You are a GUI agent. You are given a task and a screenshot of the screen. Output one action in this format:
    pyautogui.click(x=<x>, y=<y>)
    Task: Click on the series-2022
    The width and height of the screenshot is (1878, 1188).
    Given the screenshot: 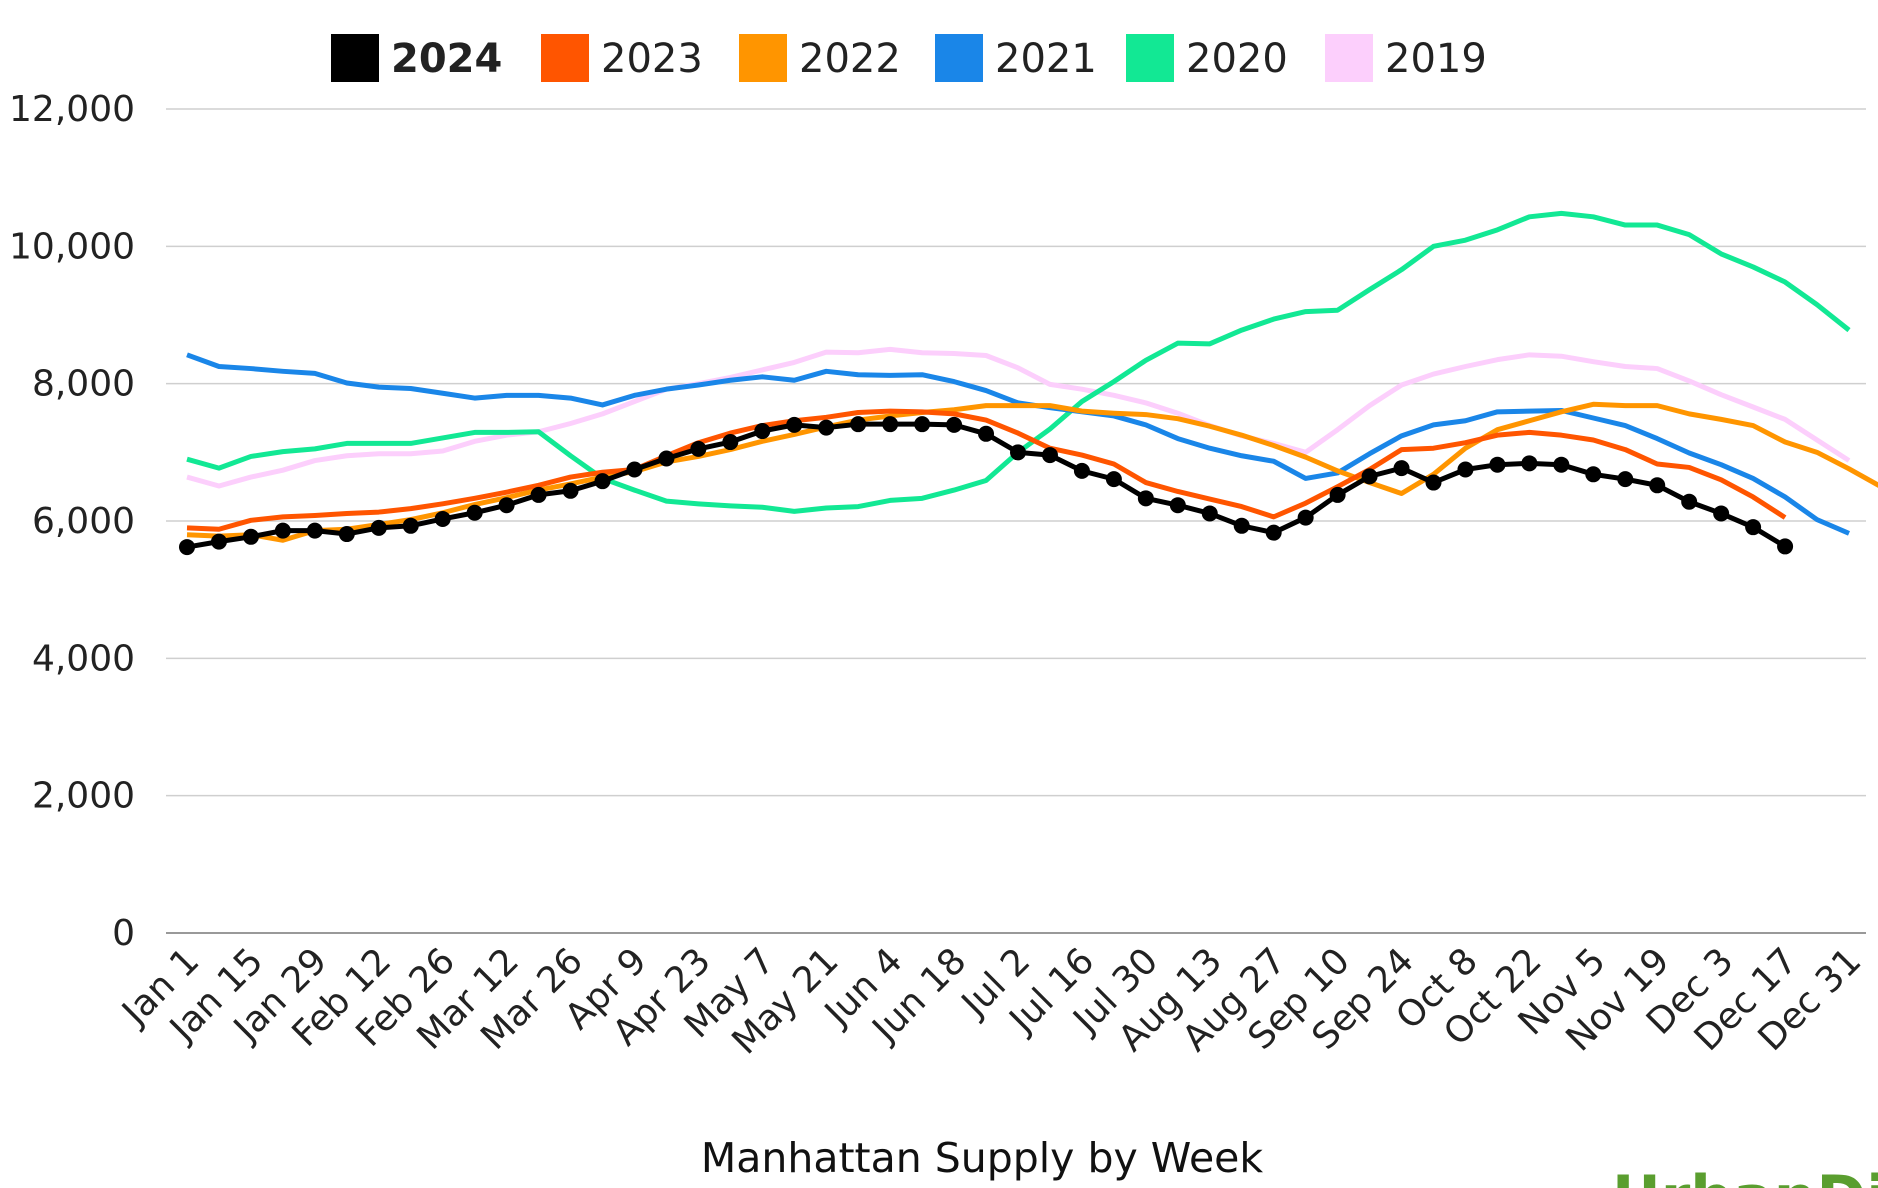 What is the action you would take?
    pyautogui.click(x=1032, y=472)
    